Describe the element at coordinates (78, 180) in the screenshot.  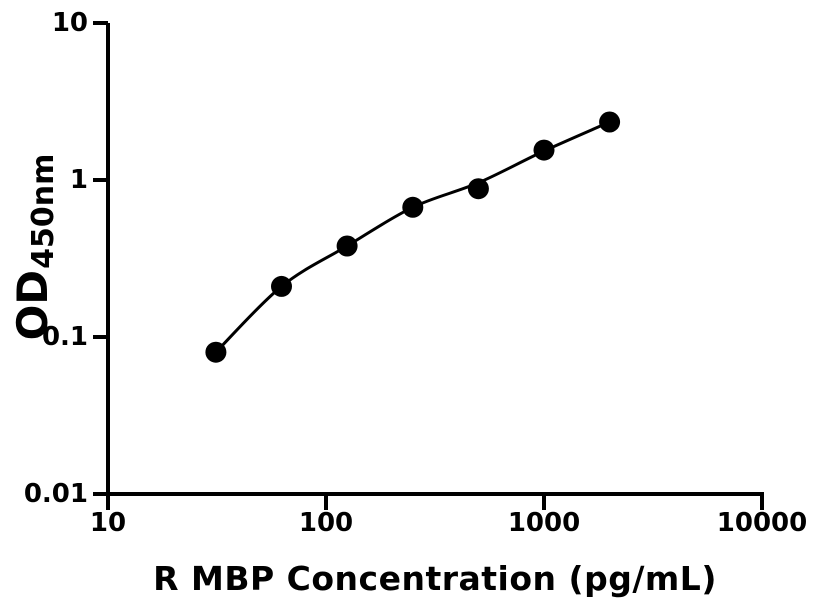
I see `y-tick-label: 1` at that location.